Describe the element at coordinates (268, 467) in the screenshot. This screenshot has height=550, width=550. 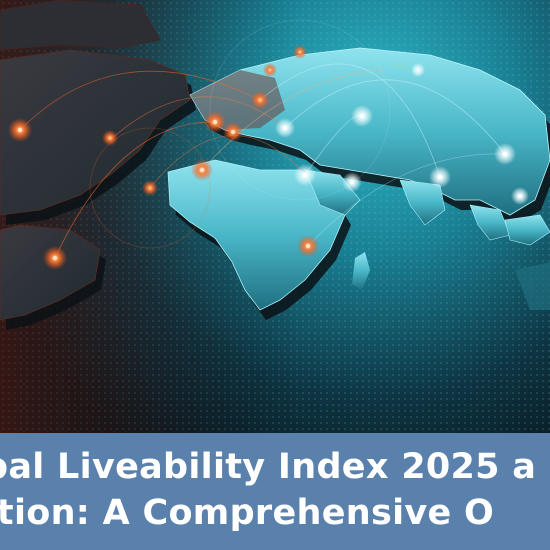
I see `headline-line-1: bal Liveability Index 2025 a` at that location.